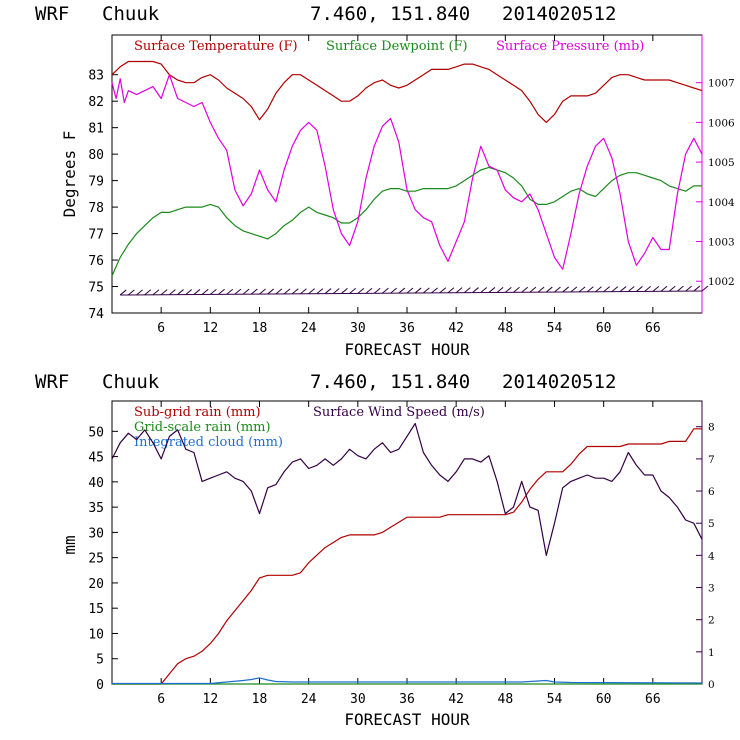 The image size is (740, 740). I want to click on y2-tick-label: 5, so click(711, 524).